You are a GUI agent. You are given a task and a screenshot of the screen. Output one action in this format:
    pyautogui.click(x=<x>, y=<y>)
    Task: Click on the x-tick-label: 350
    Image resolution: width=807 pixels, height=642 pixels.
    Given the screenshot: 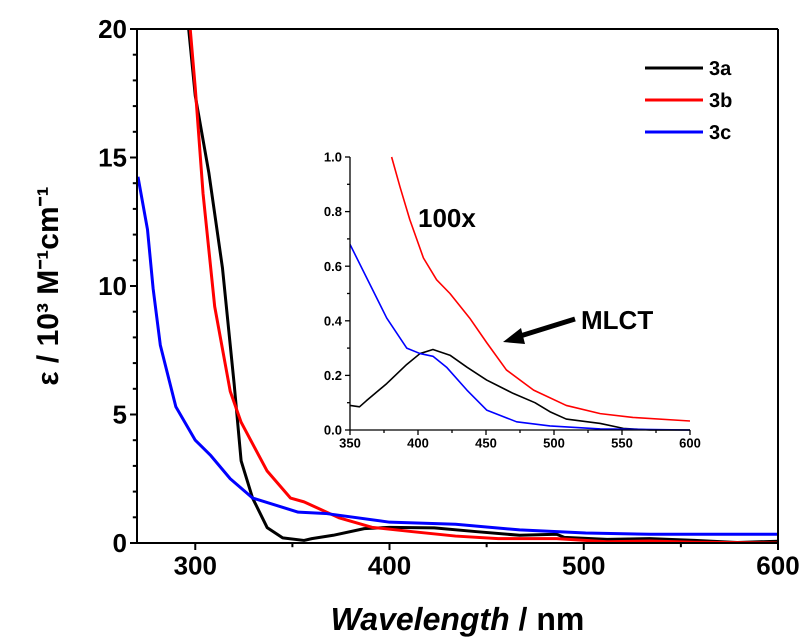 What is the action you would take?
    pyautogui.click(x=350, y=442)
    